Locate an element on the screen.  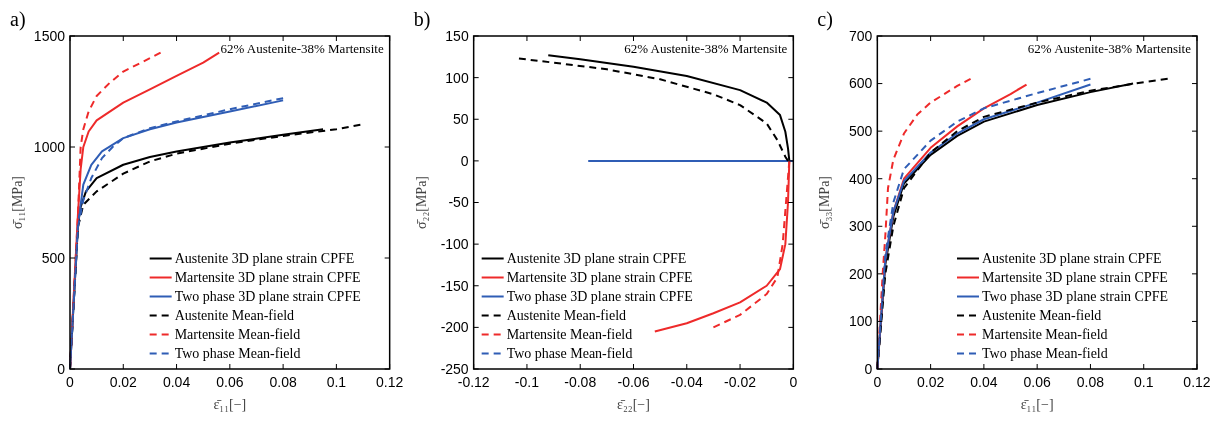
y-tick-label: -50 is located at coordinates (458, 202).